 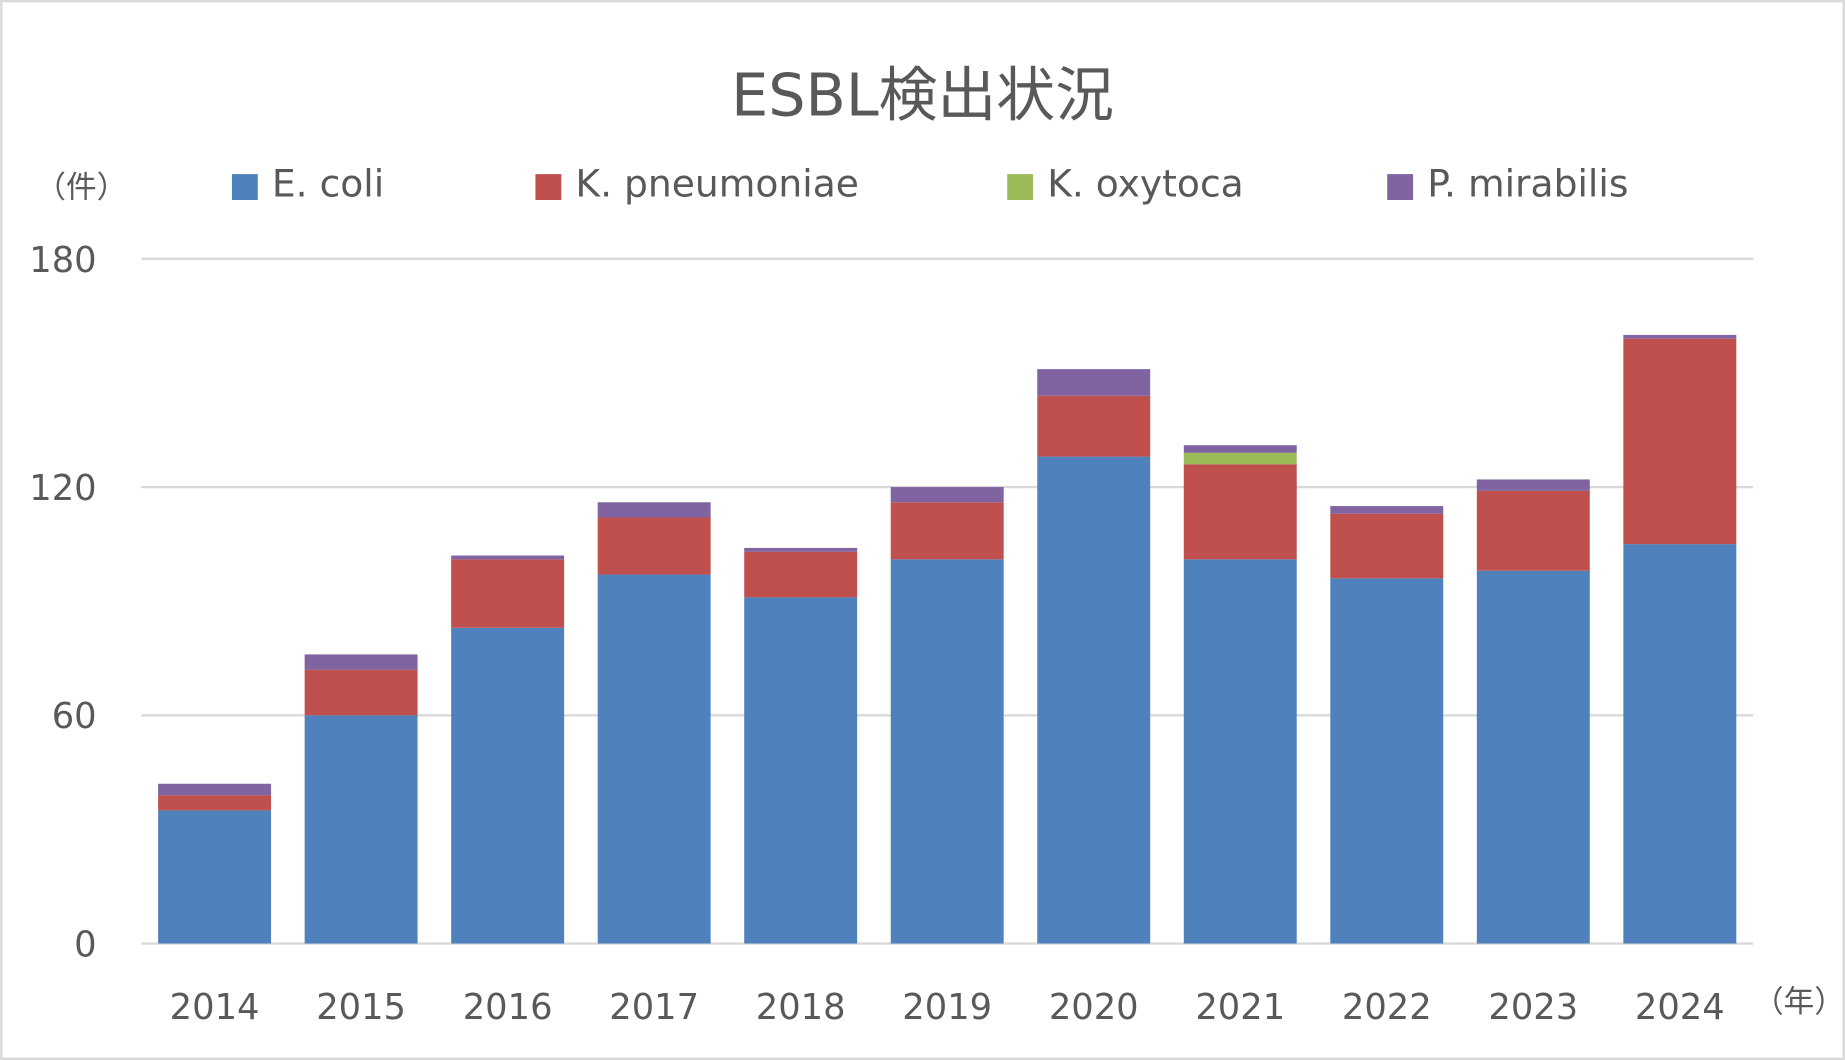 I want to click on bar-segment-p-mirabilis-2024, so click(x=1680, y=336).